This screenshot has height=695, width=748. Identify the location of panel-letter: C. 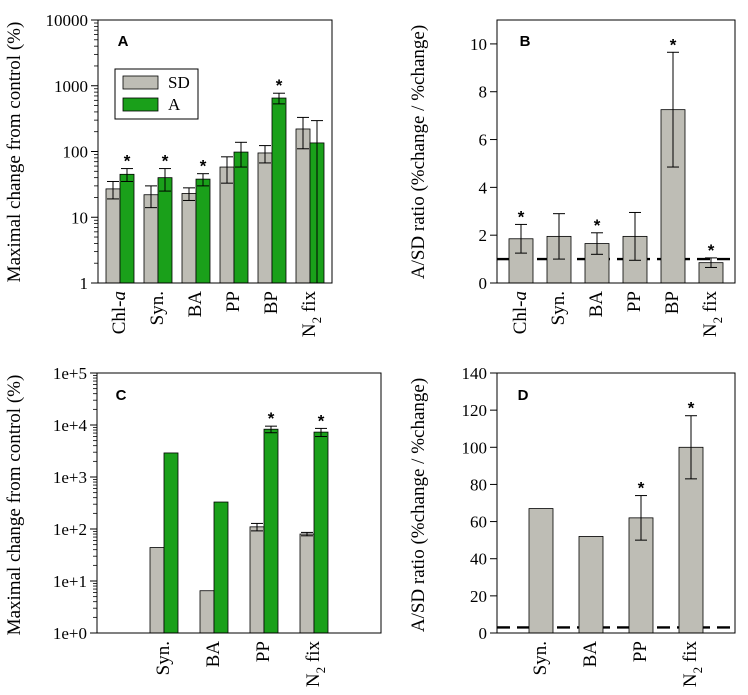
(121, 395).